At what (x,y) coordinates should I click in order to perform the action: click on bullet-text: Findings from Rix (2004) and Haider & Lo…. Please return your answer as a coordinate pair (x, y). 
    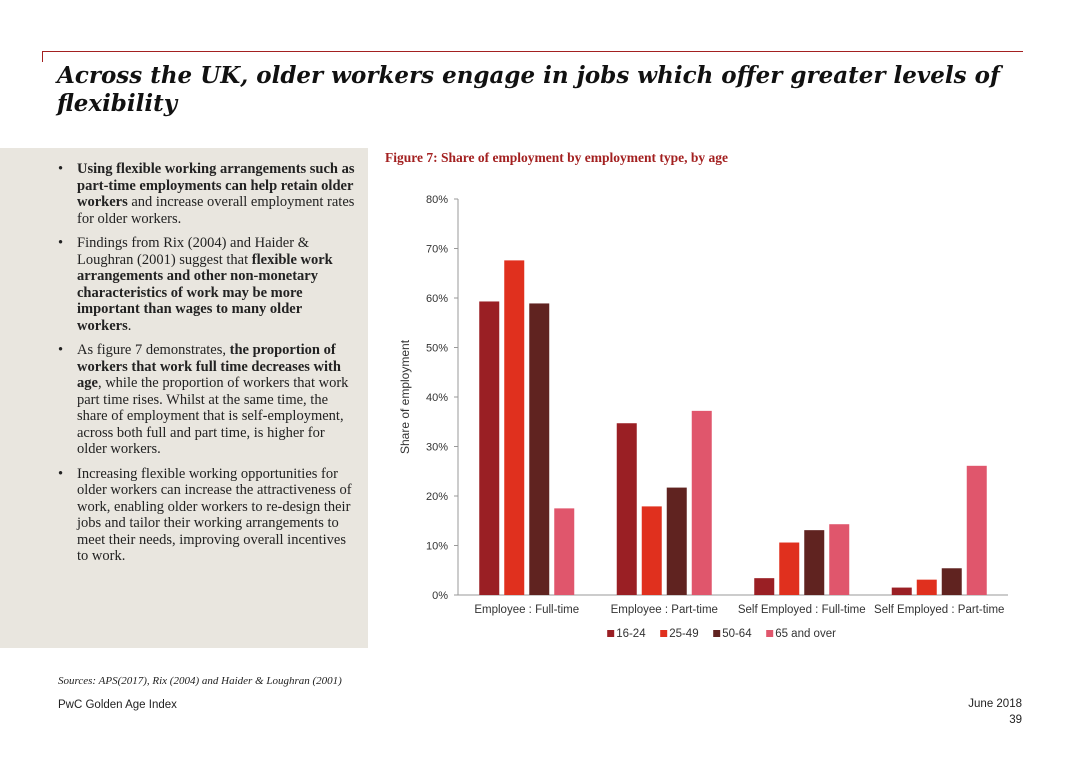
    Looking at the image, I should click on (193, 251).